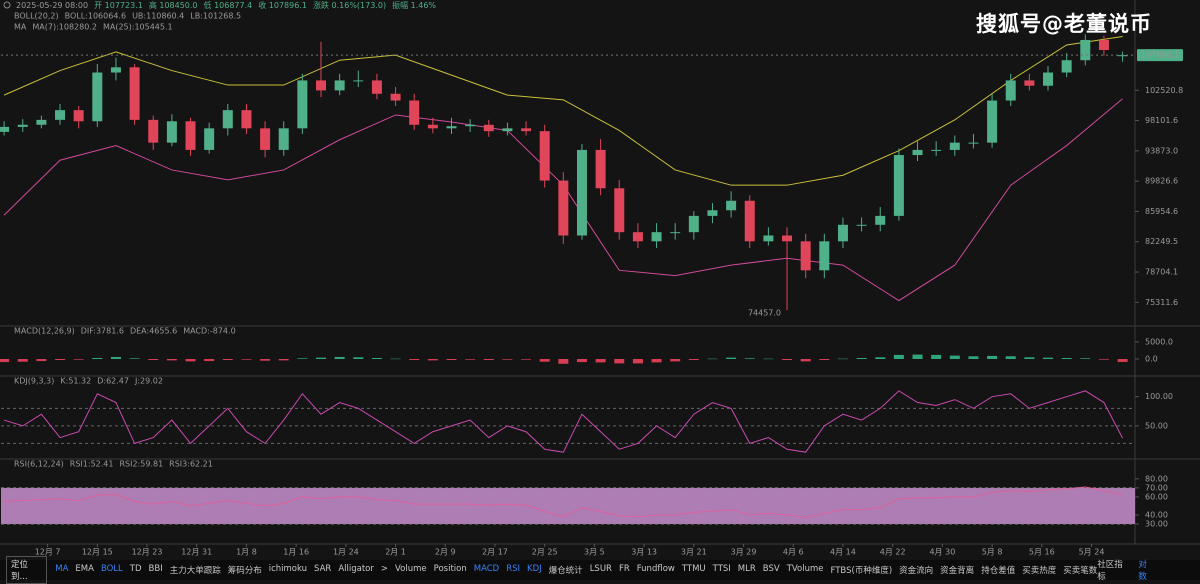 The image size is (1200, 584). What do you see at coordinates (84, 569) in the screenshot?
I see `indicator-button: EMA` at bounding box center [84, 569].